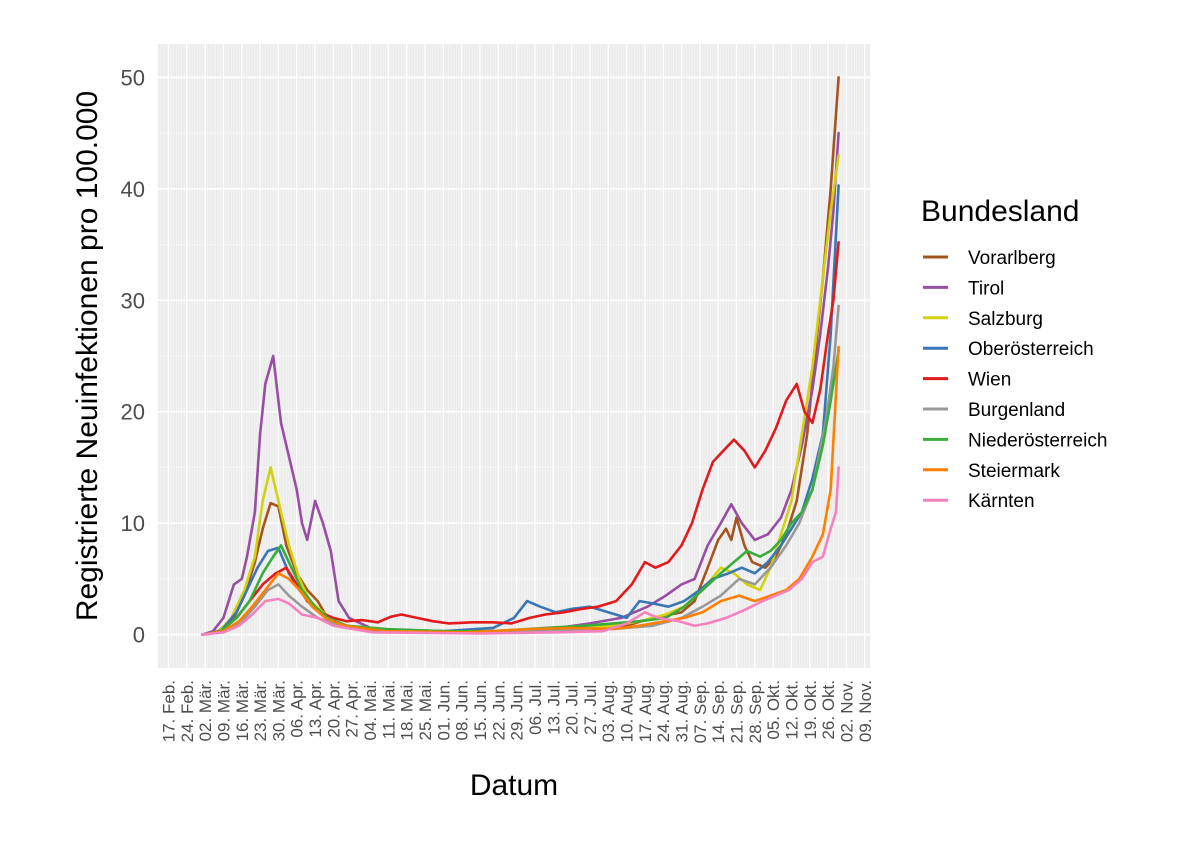 The height and width of the screenshot is (853, 1200). Describe the element at coordinates (187, 711) in the screenshot. I see `x-tick-label: 24. Feb.` at that location.